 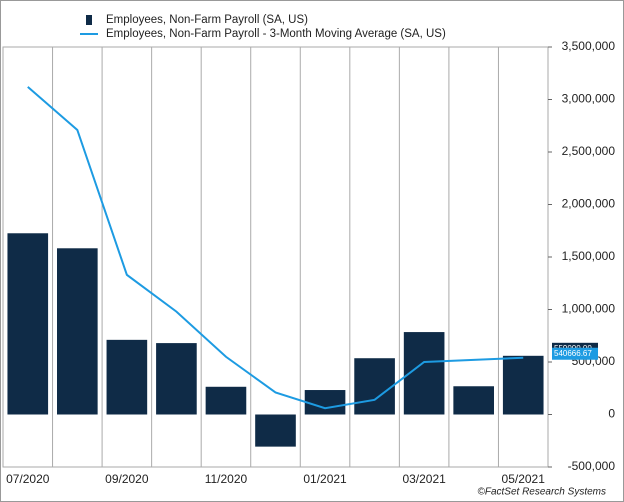 I want to click on x-tick-label: 01/2021, so click(x=325, y=479).